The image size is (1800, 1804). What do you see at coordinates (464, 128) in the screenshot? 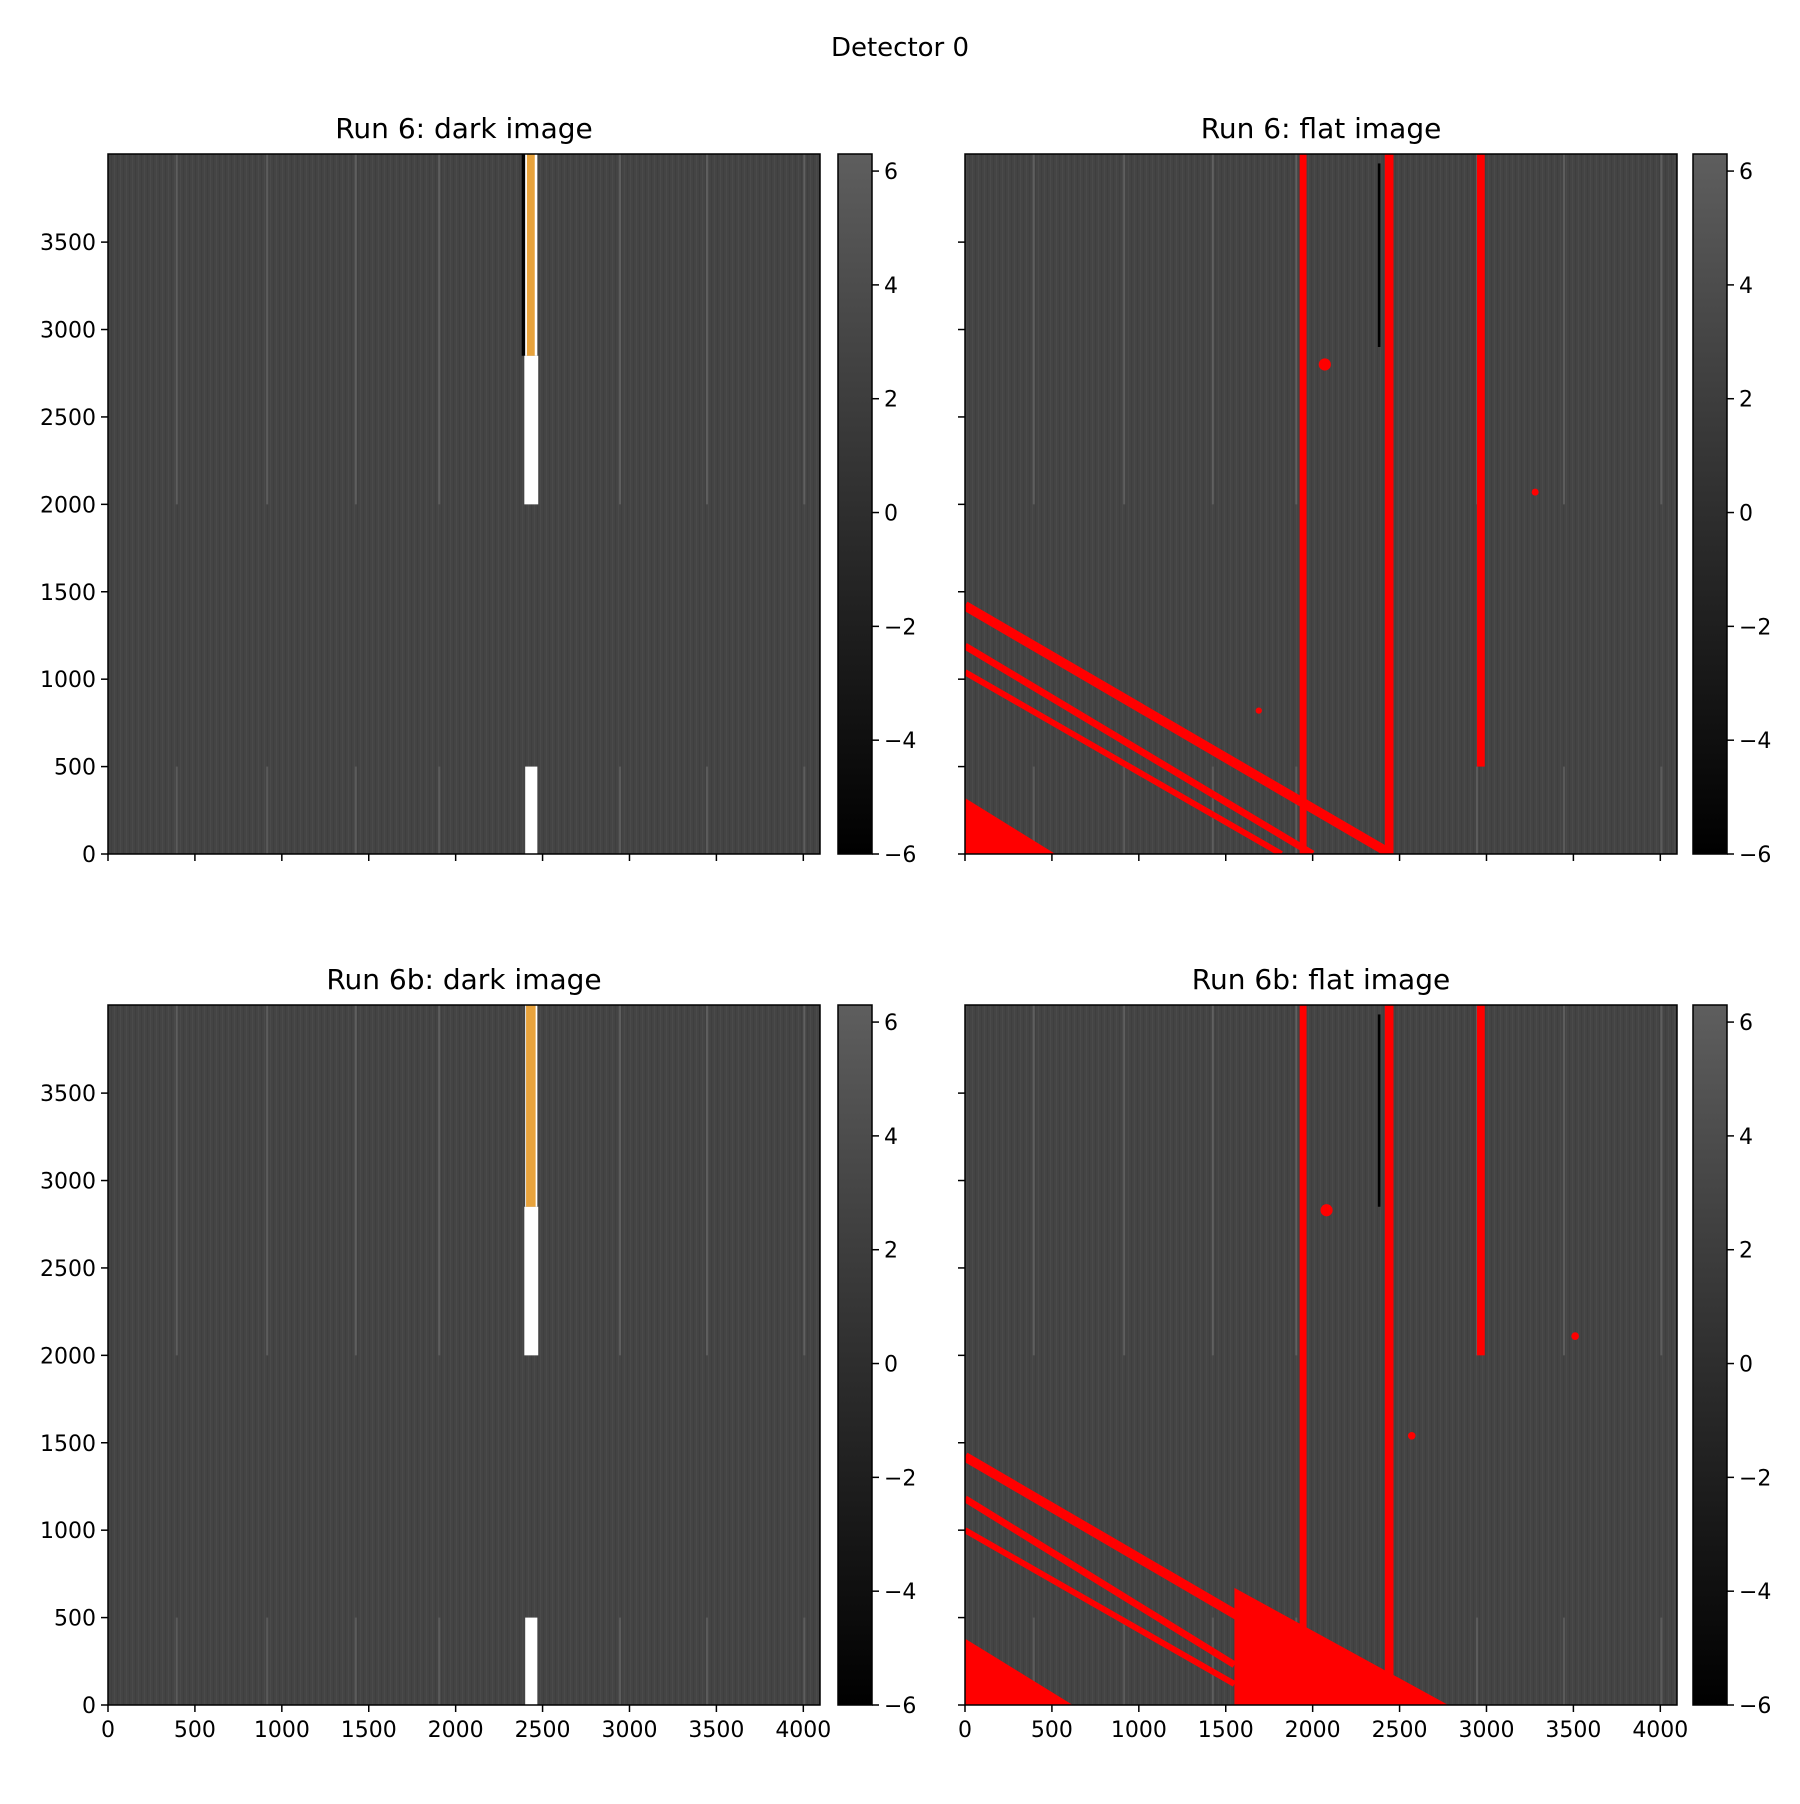
I see `panel-title: Run 6: dark image` at bounding box center [464, 128].